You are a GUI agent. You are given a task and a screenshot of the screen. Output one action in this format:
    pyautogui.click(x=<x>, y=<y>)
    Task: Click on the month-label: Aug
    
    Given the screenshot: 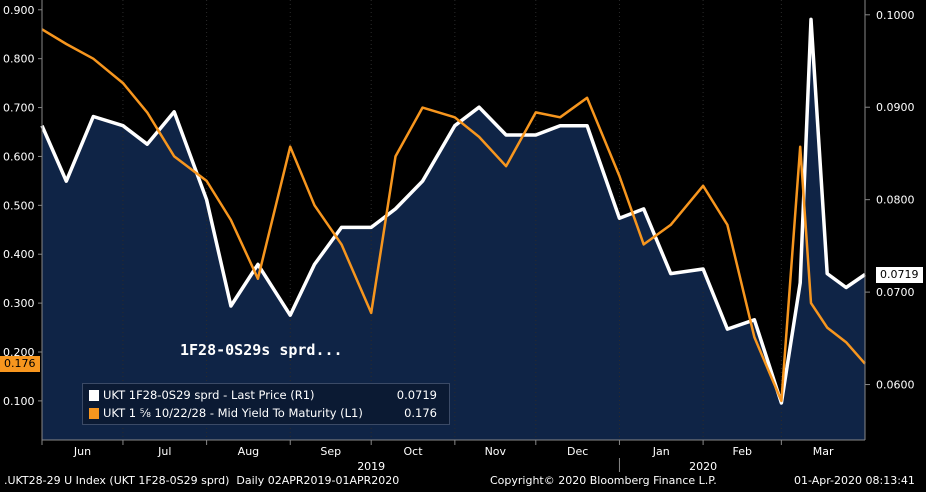 What is the action you would take?
    pyautogui.click(x=248, y=451)
    